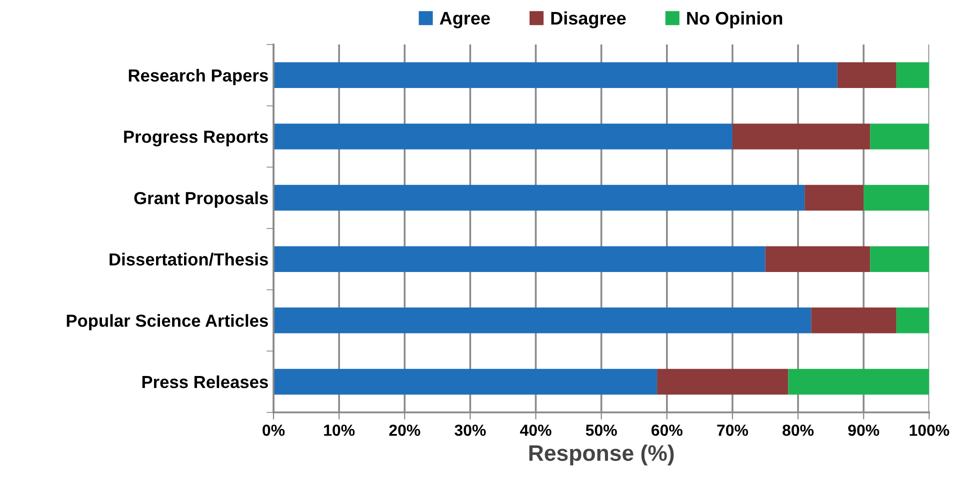  What do you see at coordinates (198, 77) in the screenshot?
I see `y-tick-label: Research Papers` at bounding box center [198, 77].